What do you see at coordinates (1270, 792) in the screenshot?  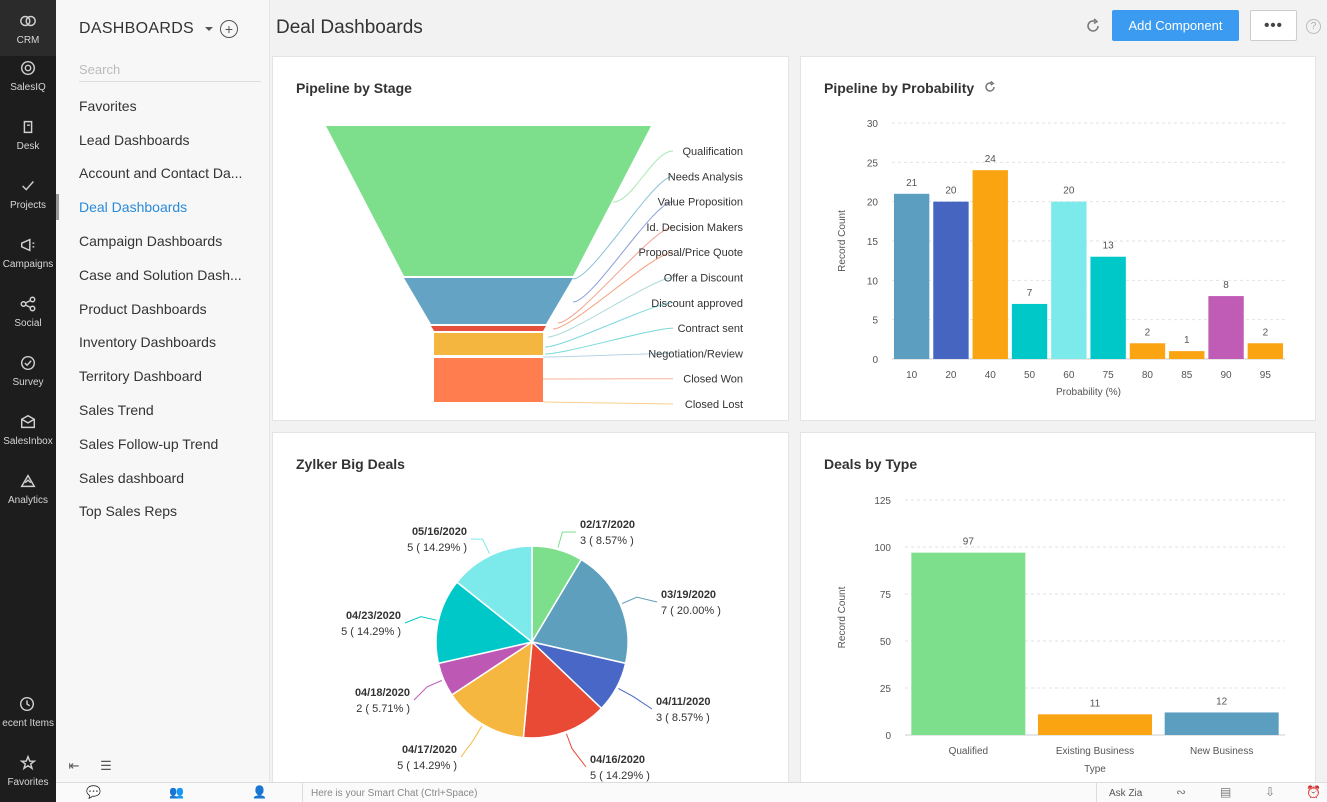 I see `download-icon: ⇩` at bounding box center [1270, 792].